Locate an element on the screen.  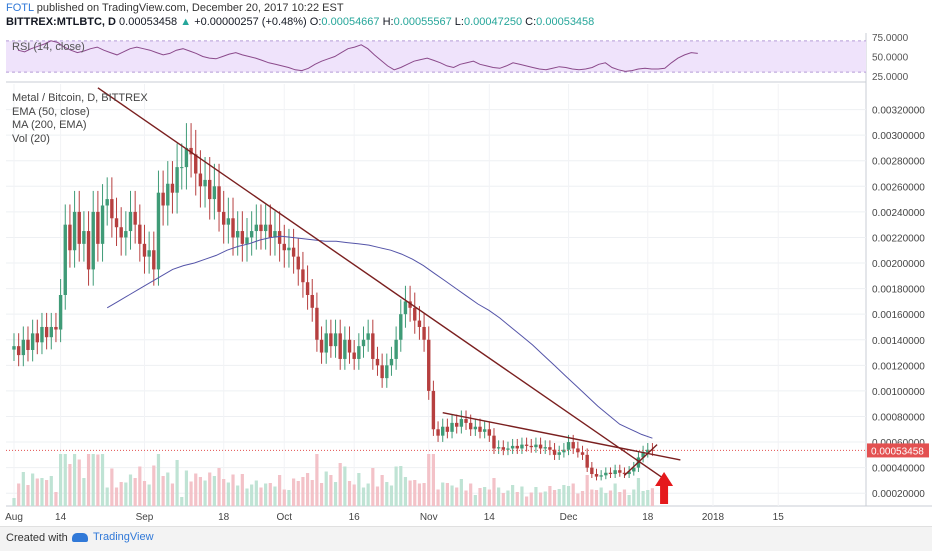
price-tick-label: 0.00080000 is located at coordinates (898, 417).